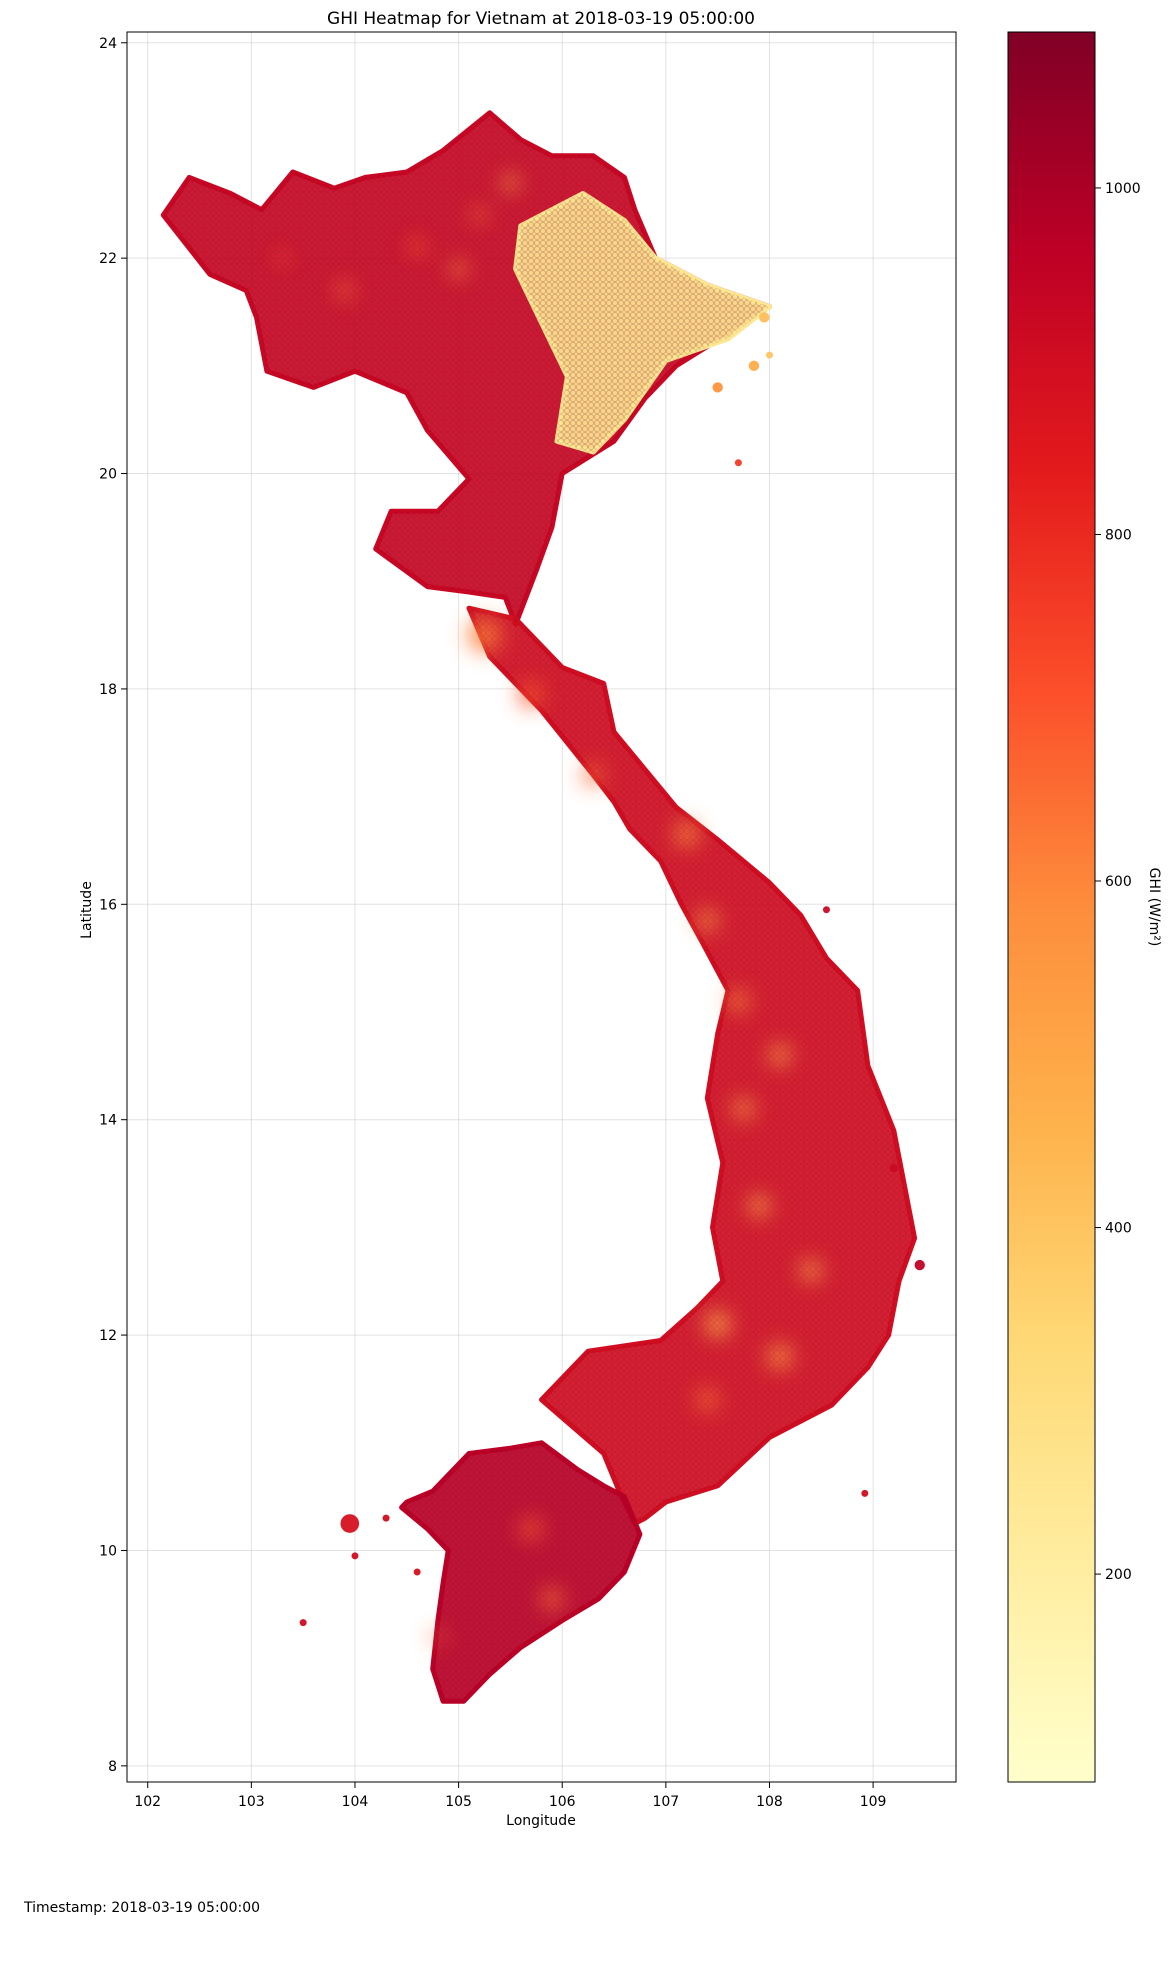 The height and width of the screenshot is (1968, 1175). I want to click on x-tick-label: 108, so click(769, 1802).